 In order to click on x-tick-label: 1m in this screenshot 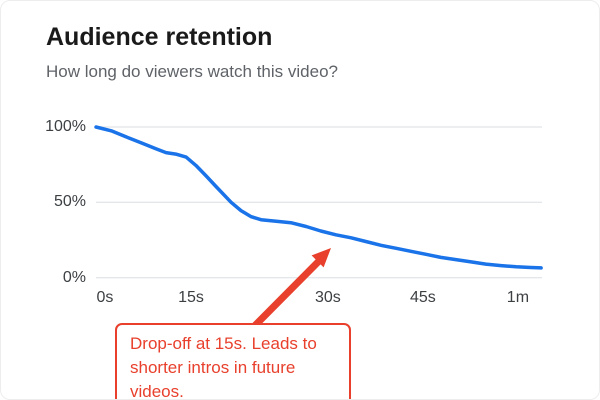, I will do `click(518, 297)`.